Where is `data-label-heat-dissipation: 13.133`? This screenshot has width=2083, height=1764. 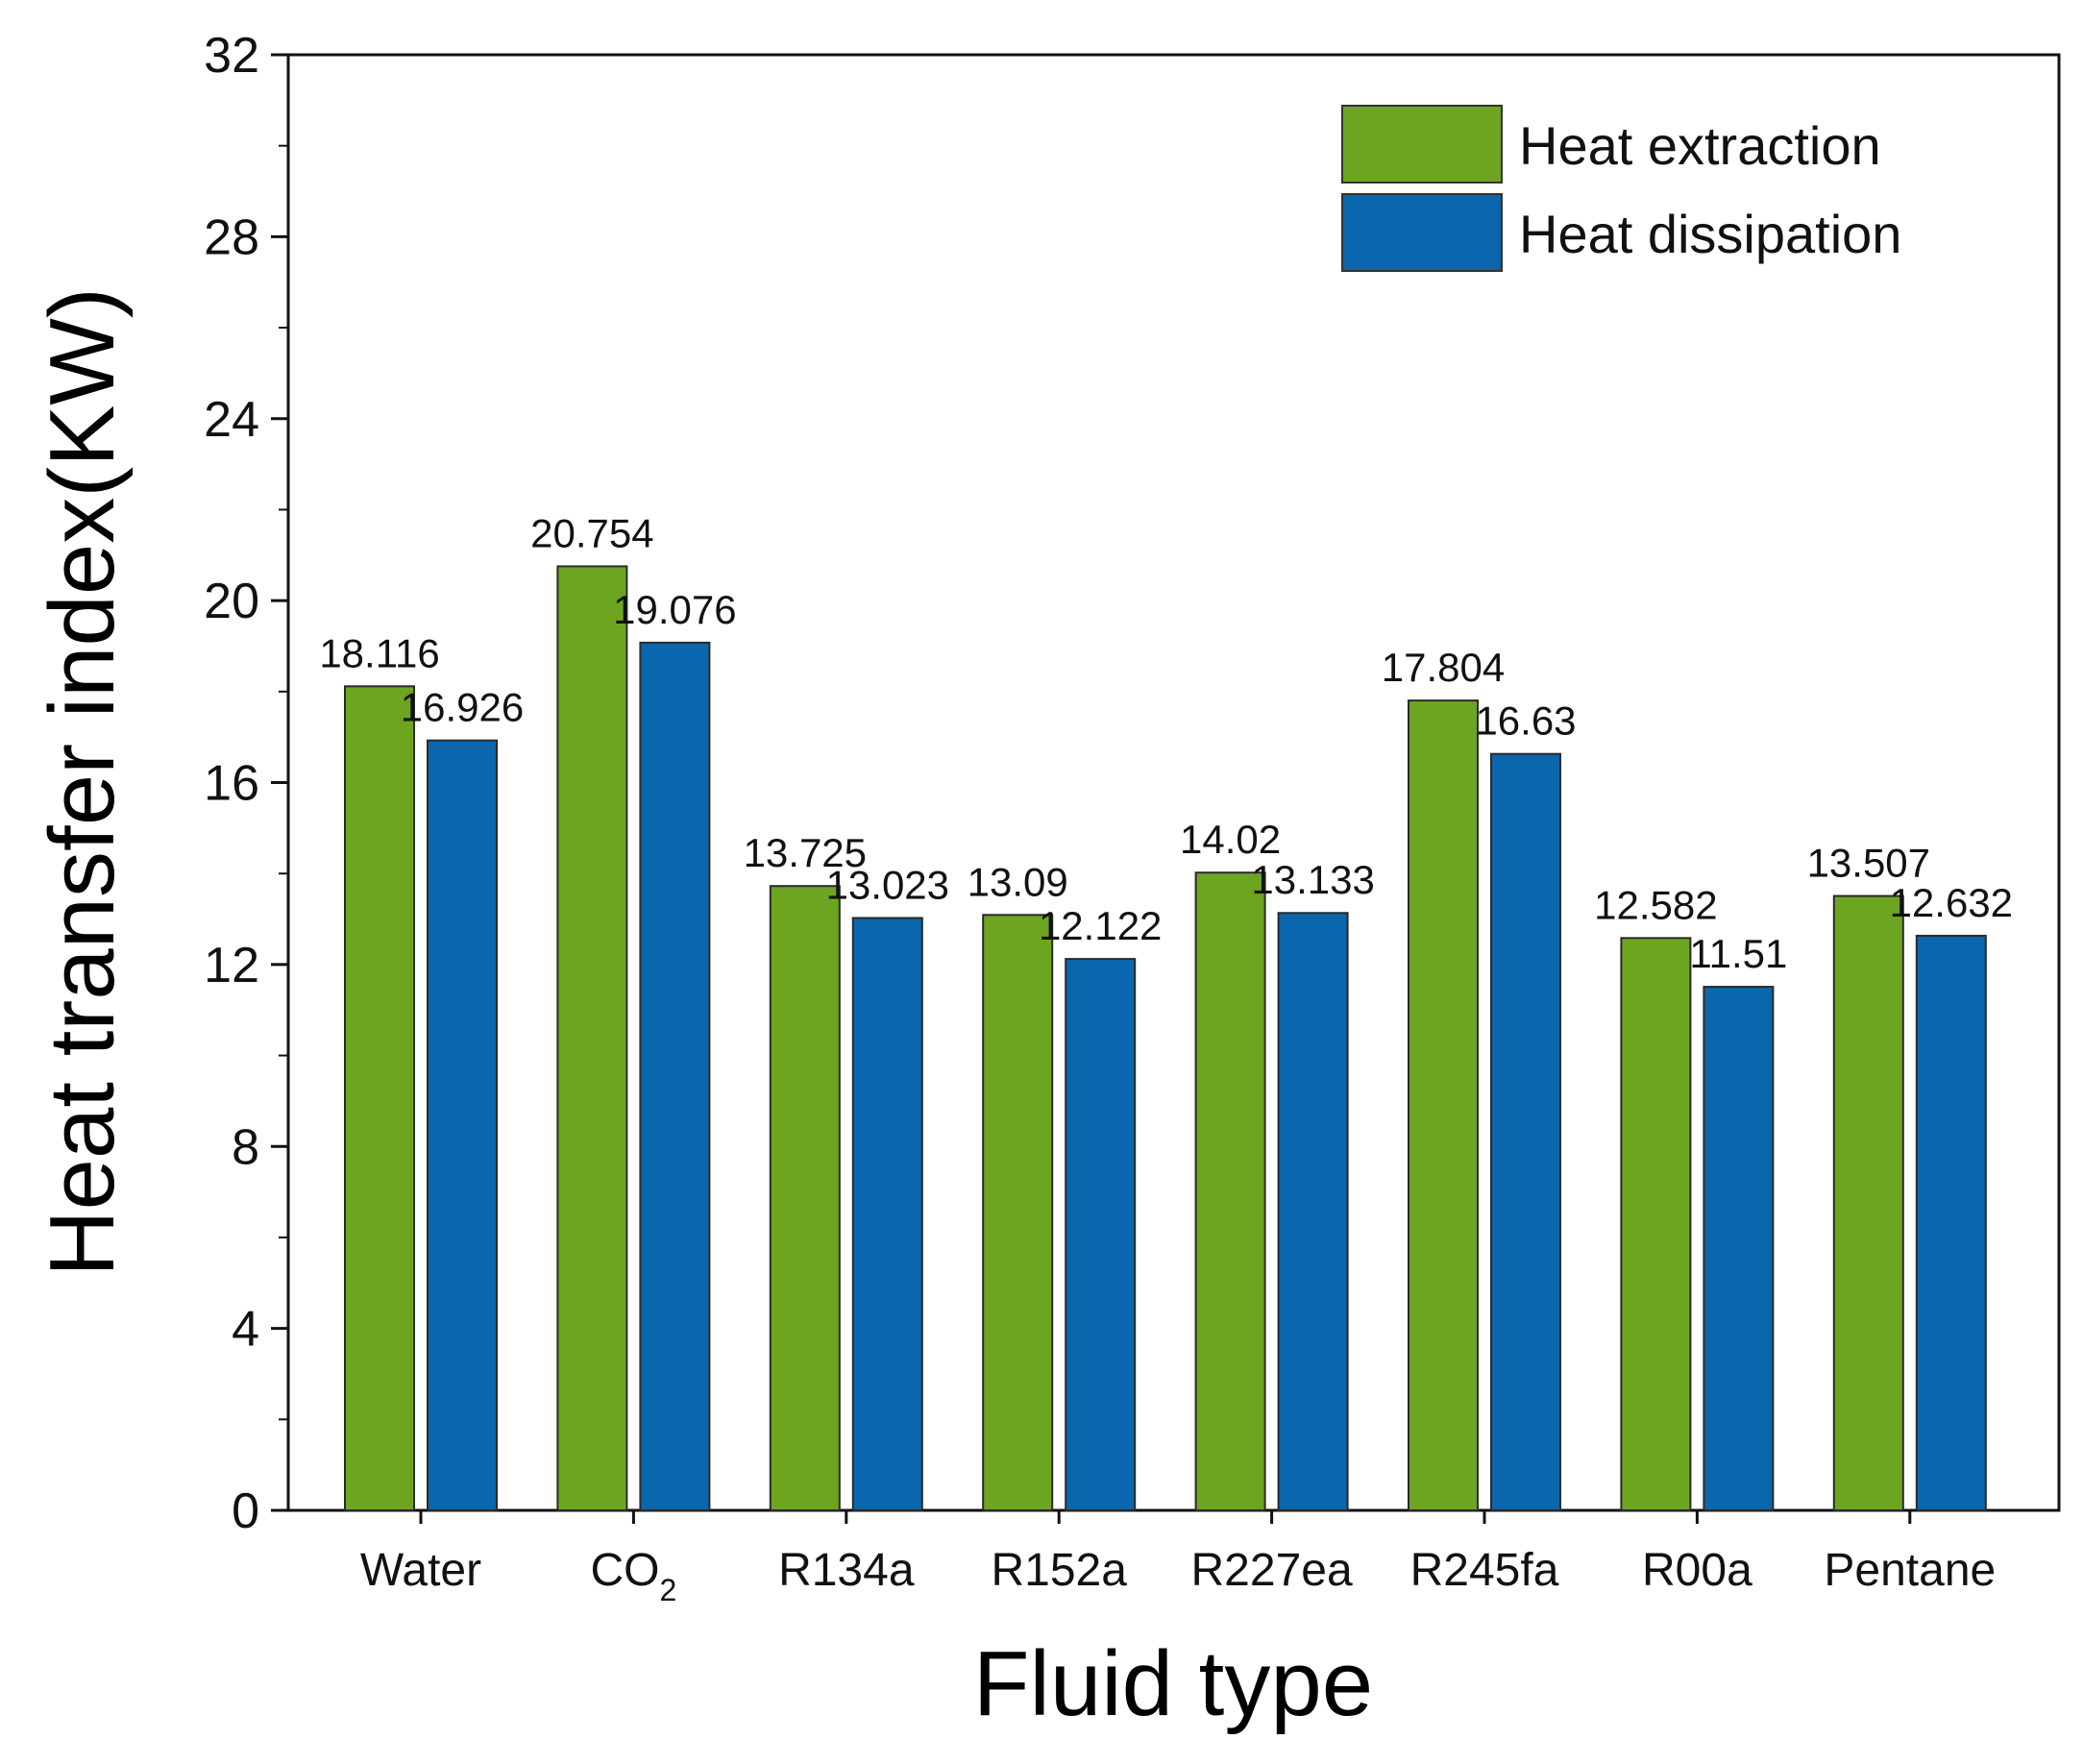 data-label-heat-dissipation: 13.133 is located at coordinates (1312, 879).